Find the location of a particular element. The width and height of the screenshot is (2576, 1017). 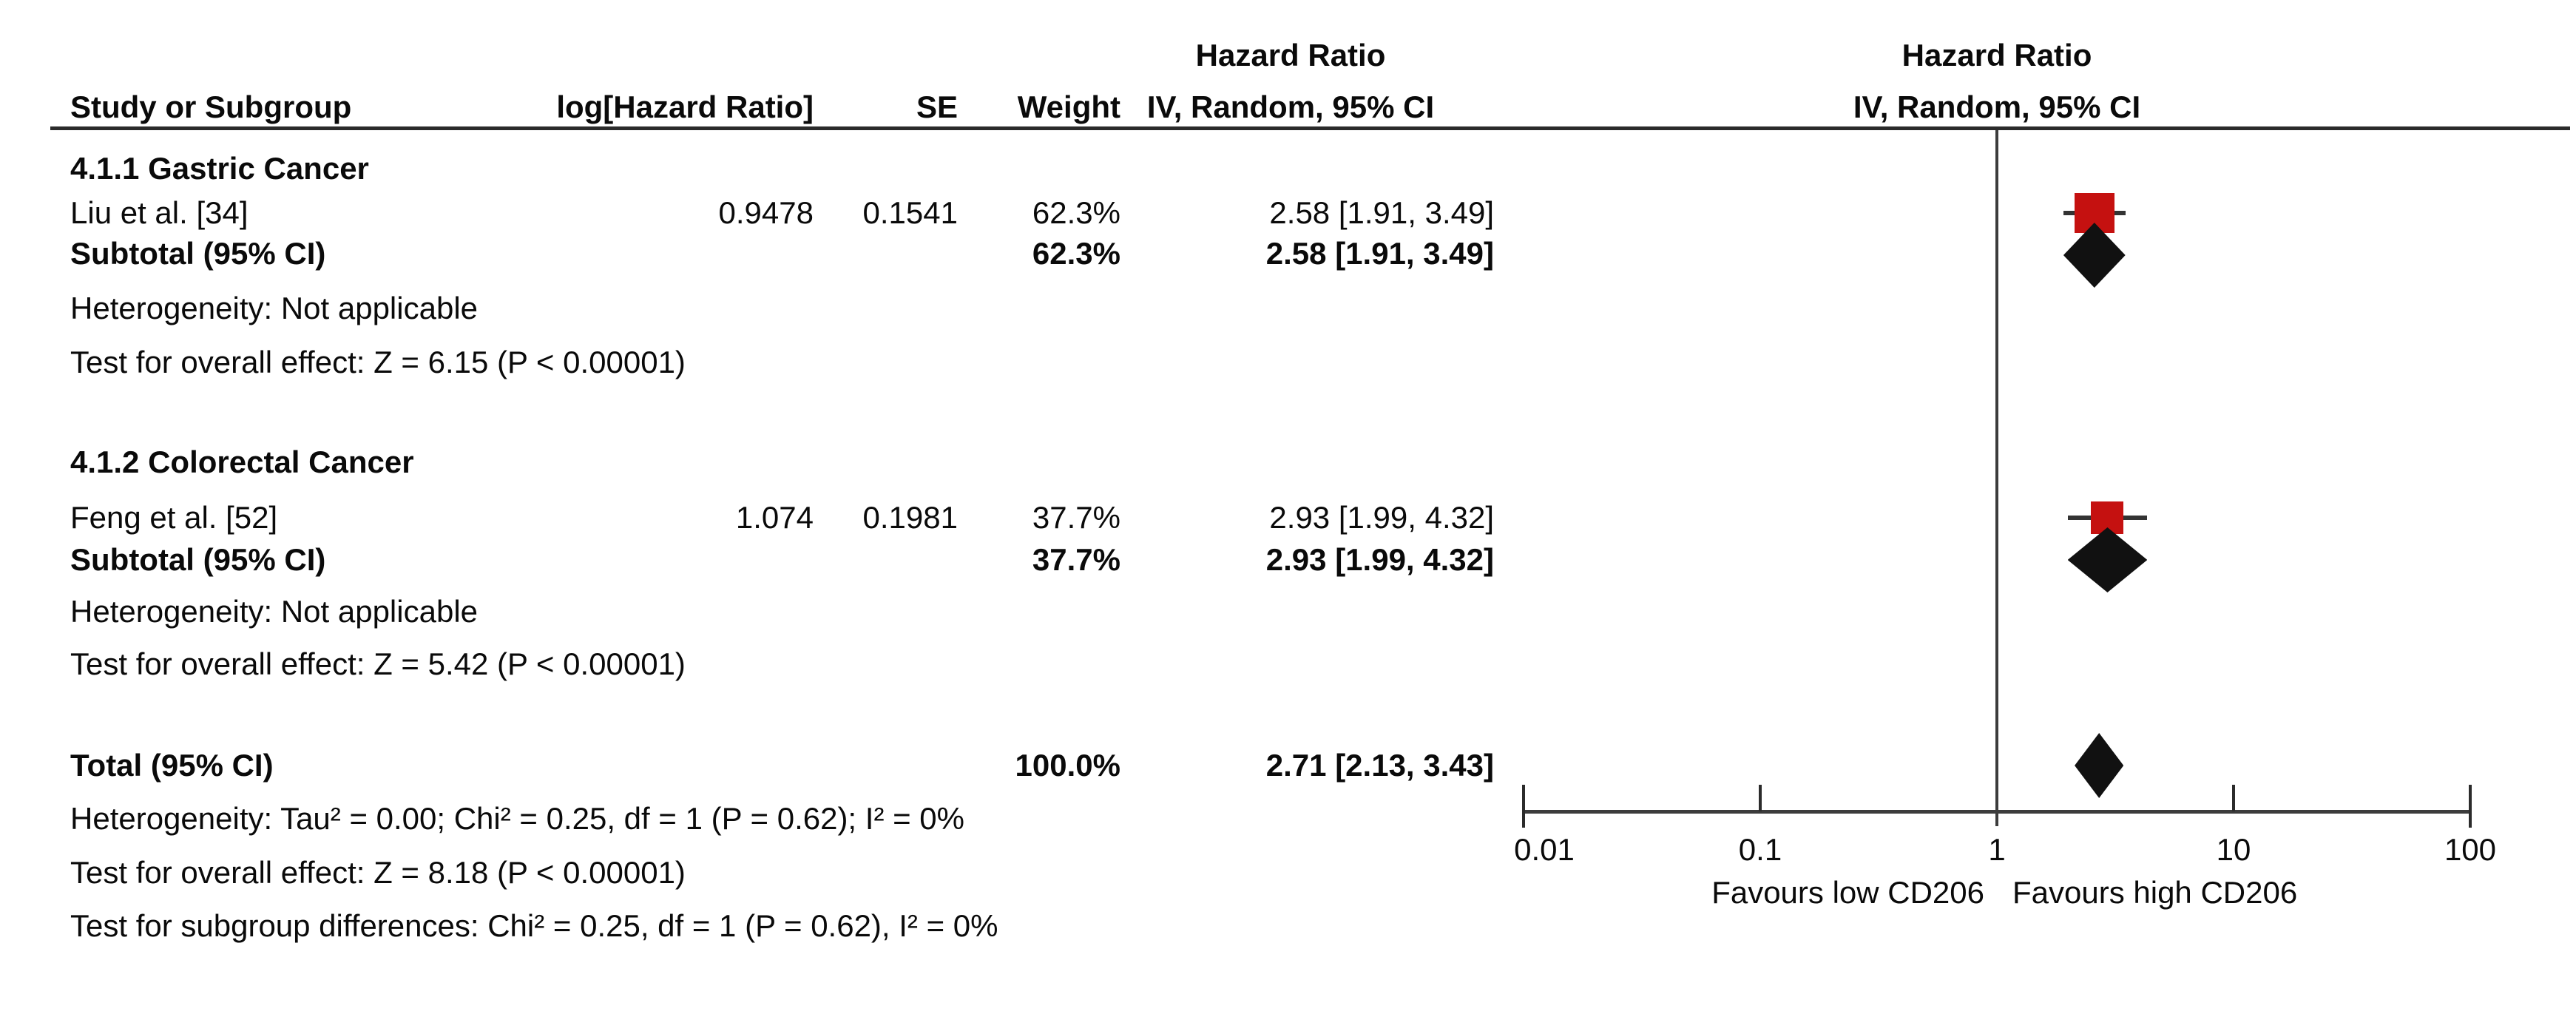

pooled-diamond-colorectal-subtotal is located at coordinates (2107, 559).